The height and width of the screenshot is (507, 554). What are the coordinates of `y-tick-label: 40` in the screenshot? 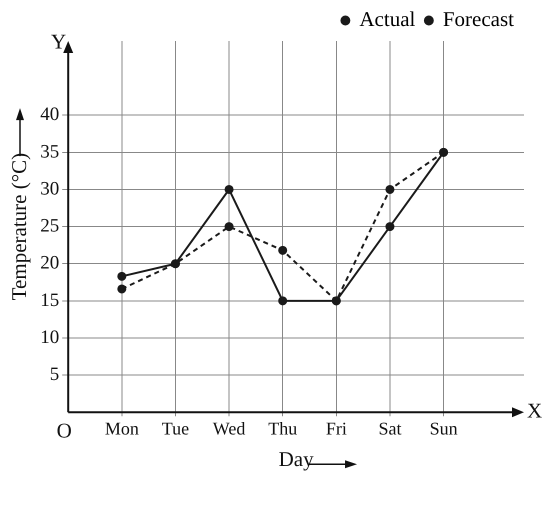 It's located at (50, 115).